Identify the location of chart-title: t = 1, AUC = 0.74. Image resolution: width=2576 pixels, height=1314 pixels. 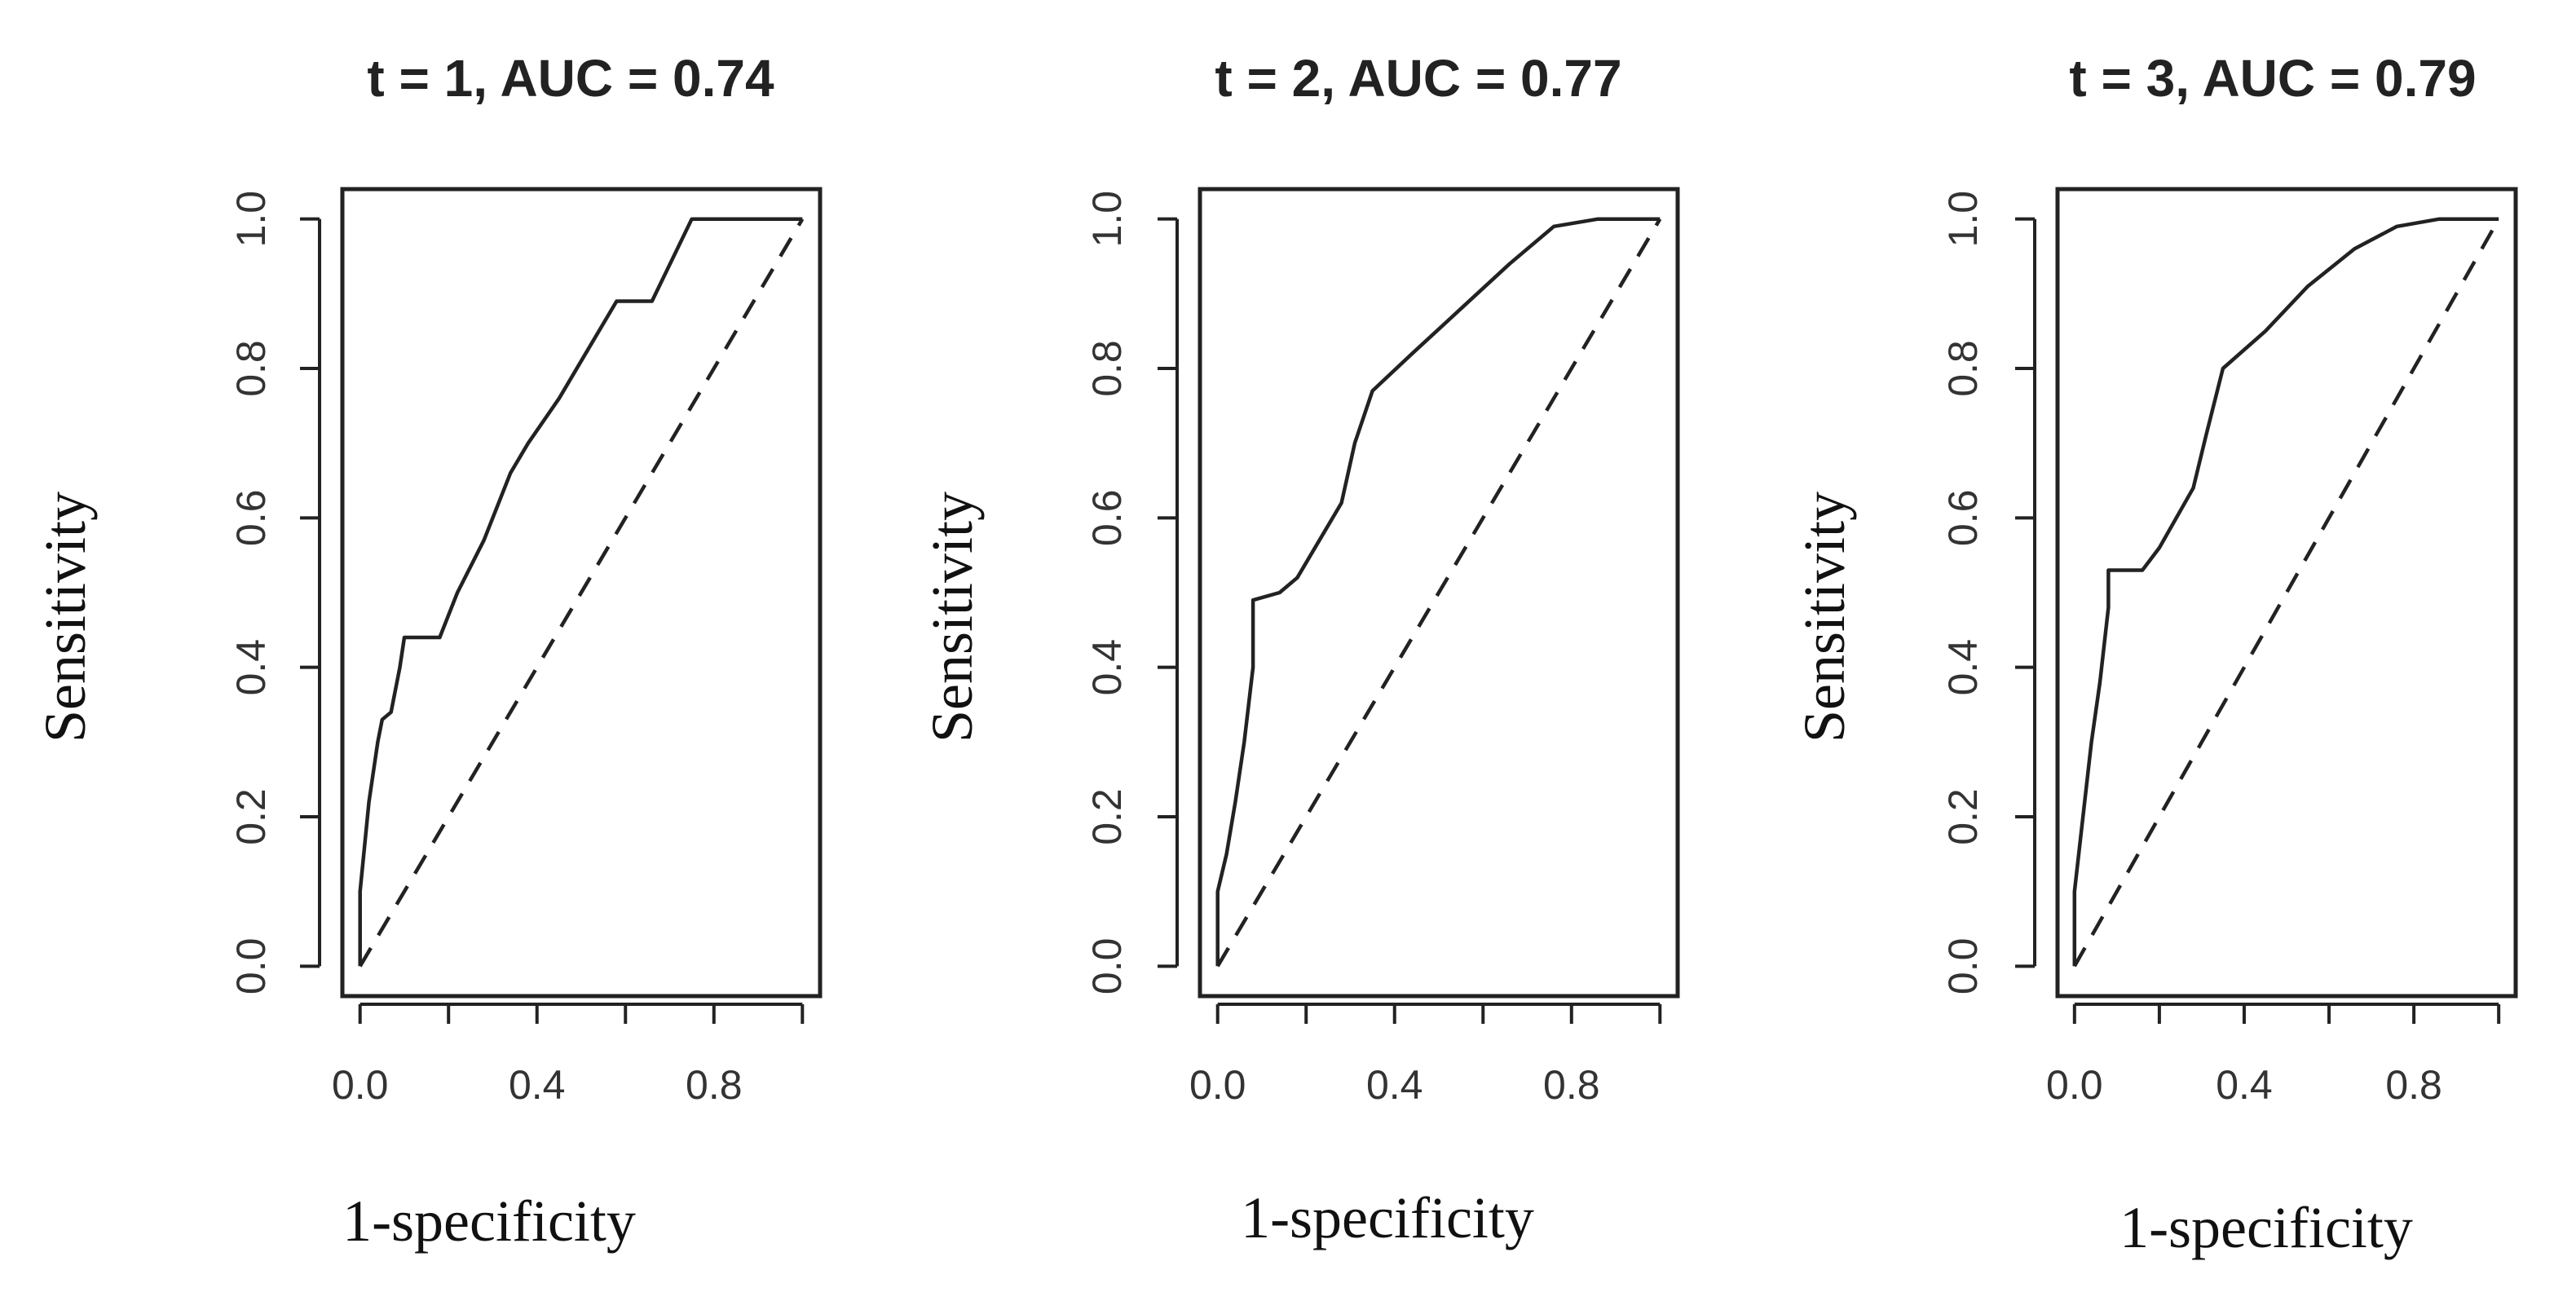
(570, 78).